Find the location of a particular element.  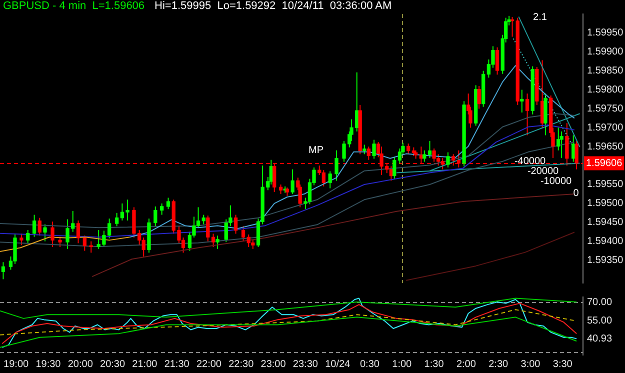

y-tick-label: 1.59800 is located at coordinates (605, 90).